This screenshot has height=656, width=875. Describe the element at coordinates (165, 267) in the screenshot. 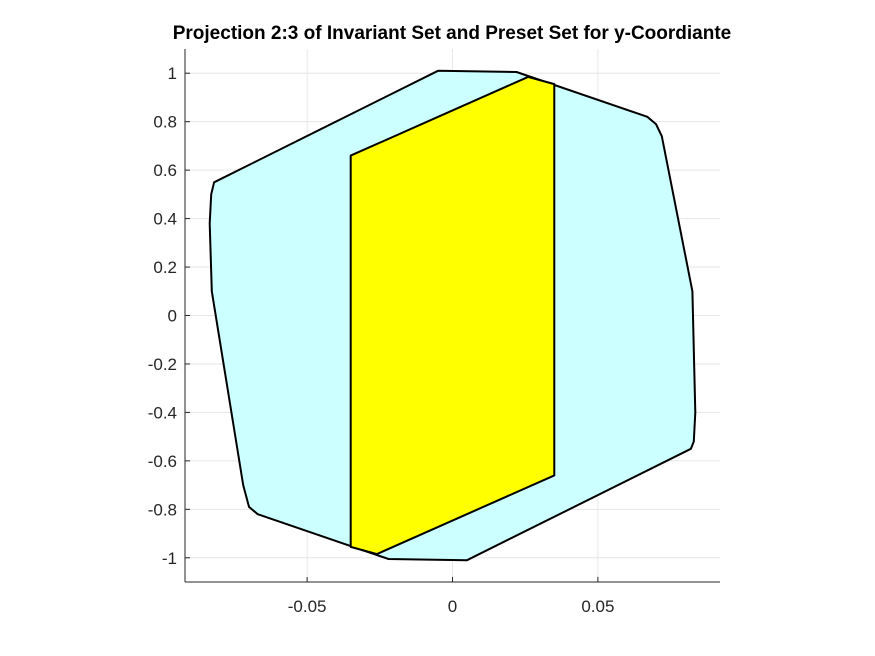

I see `y-tick-label: 0.2` at that location.